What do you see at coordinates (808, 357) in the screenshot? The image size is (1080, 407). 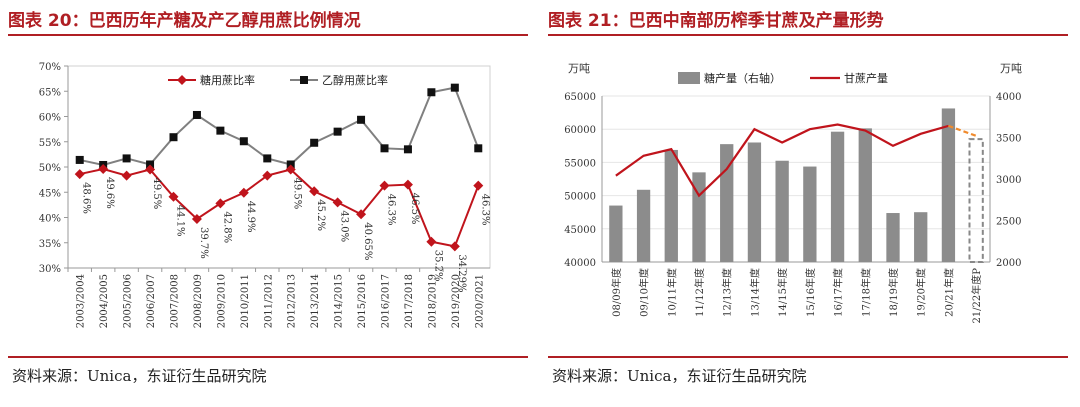 I see `right-footer-rule` at bounding box center [808, 357].